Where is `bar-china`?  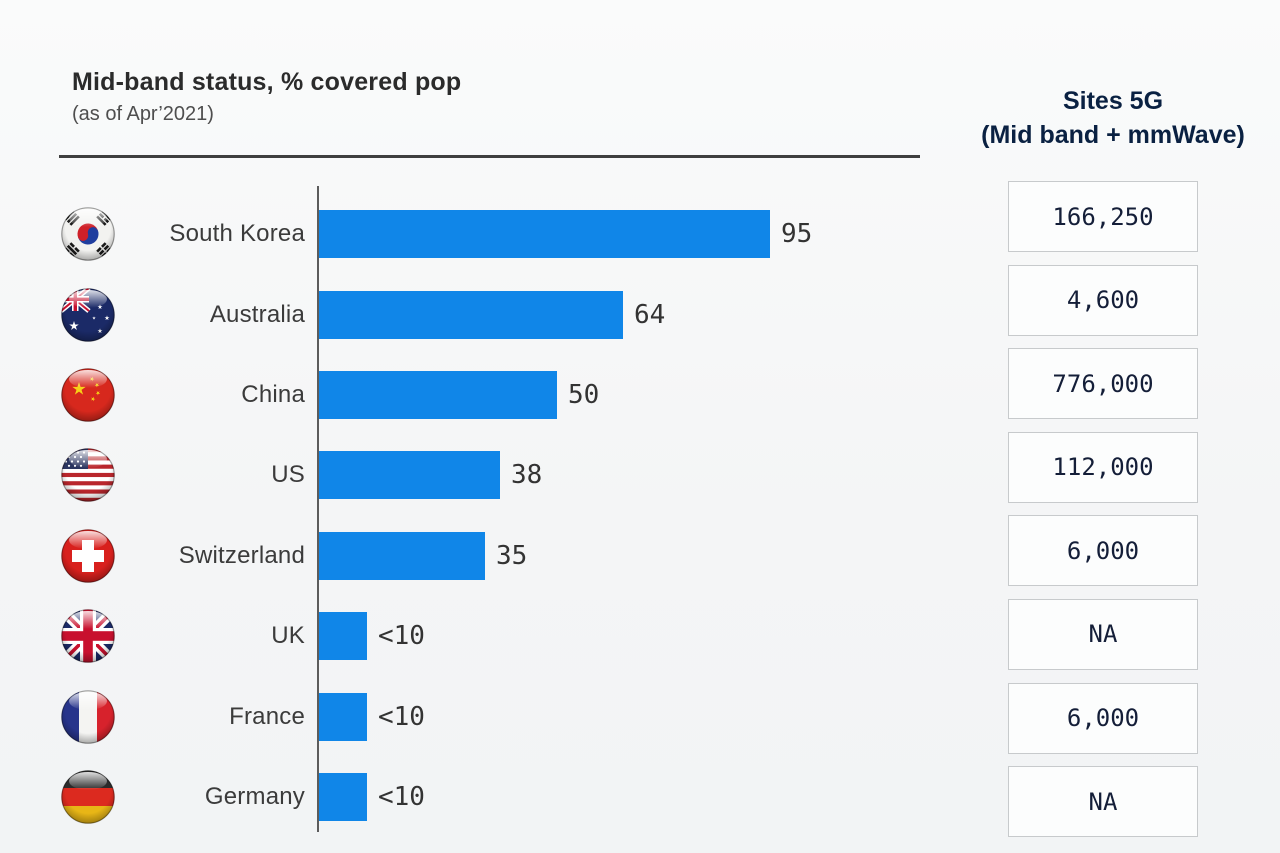 bar-china is located at coordinates (438, 394).